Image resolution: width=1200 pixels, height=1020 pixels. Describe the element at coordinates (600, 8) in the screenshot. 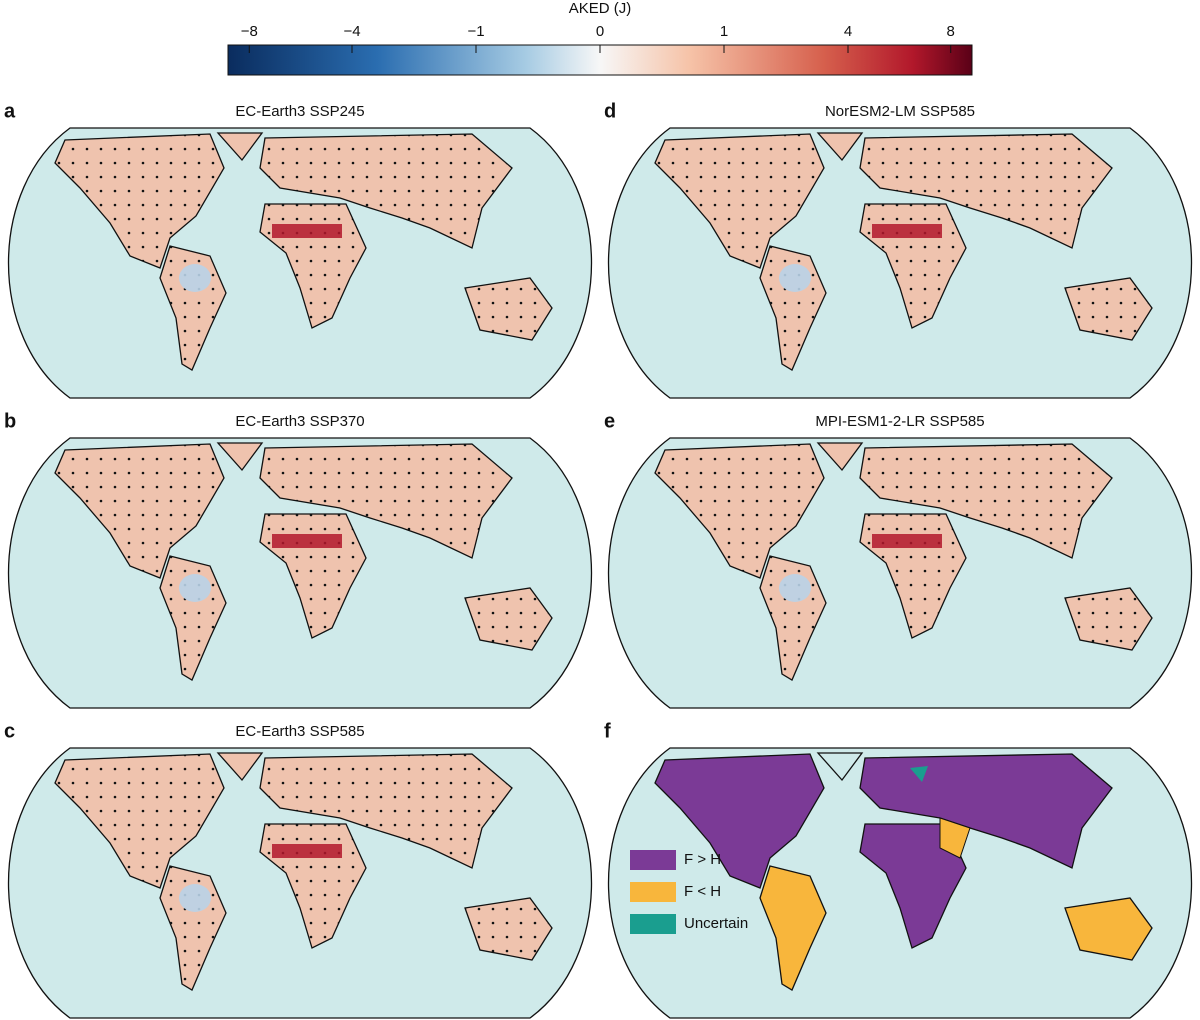

I see `colorbar-label: AKED (J)` at that location.